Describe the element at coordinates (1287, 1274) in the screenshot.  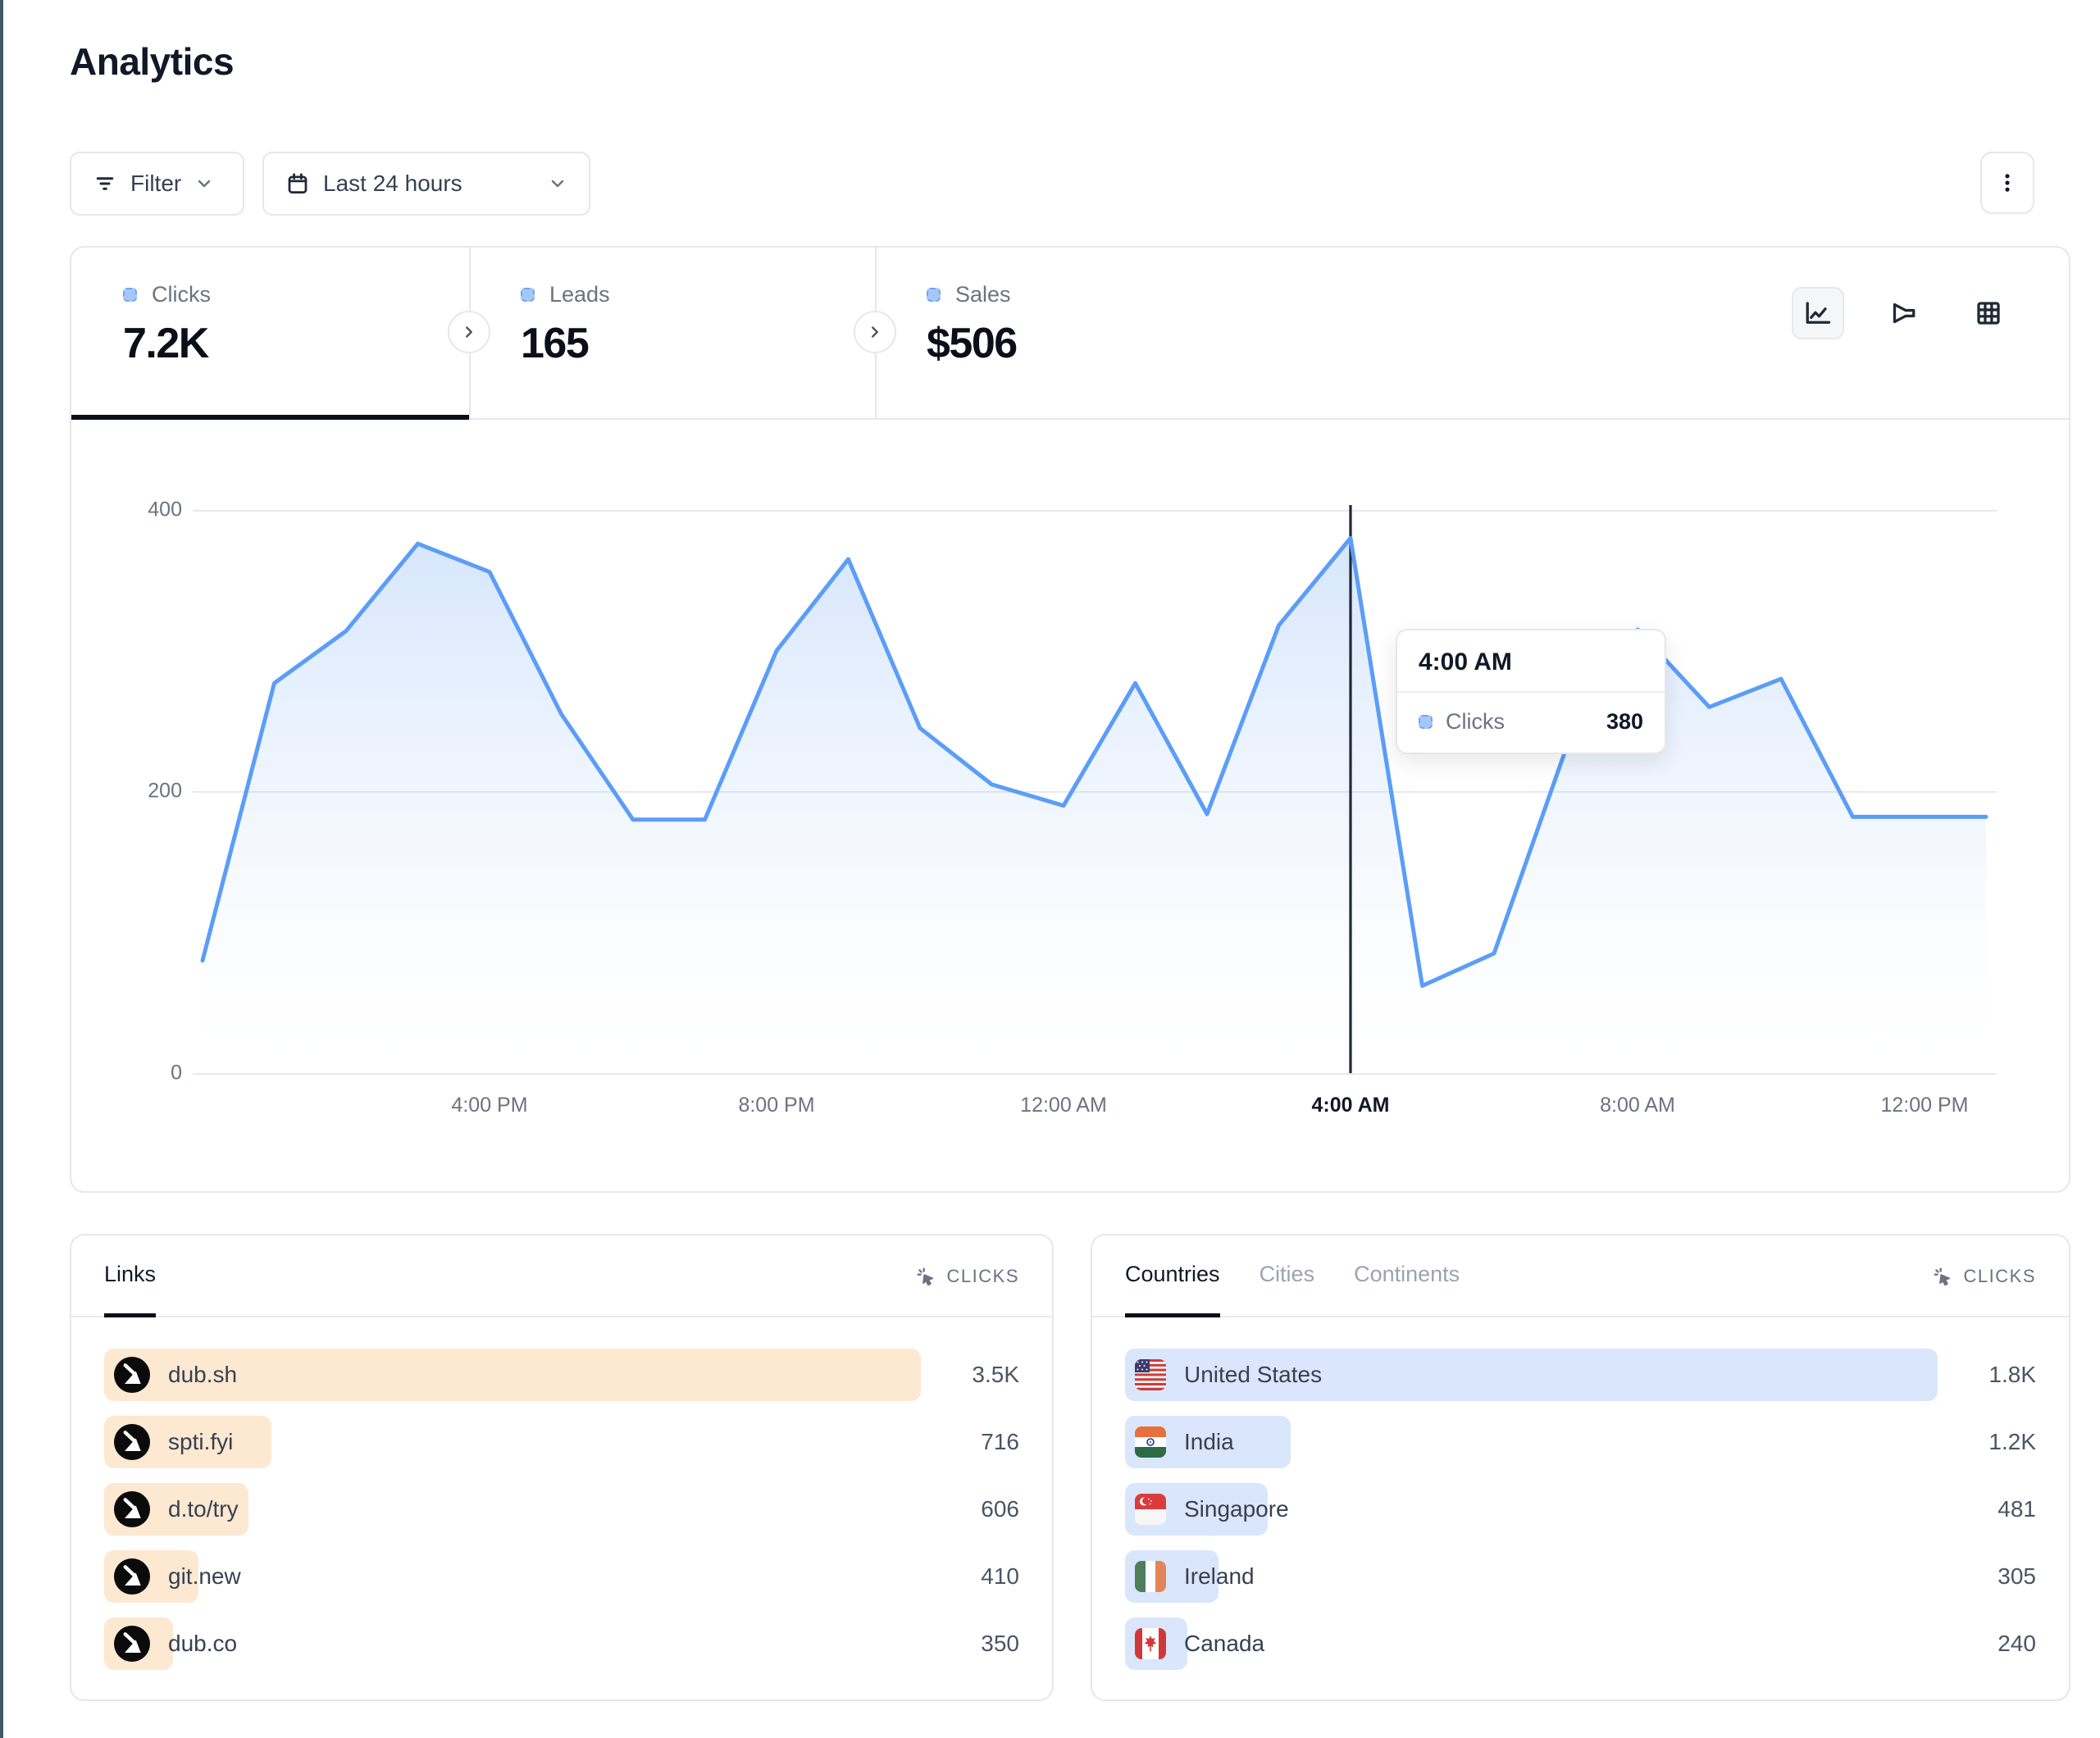
I see `tab-cities: Cities` at that location.